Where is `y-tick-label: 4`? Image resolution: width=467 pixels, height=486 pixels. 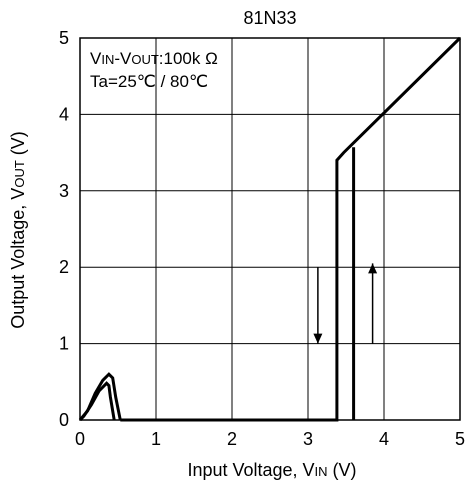
y-tick-label: 4 is located at coordinates (64, 114).